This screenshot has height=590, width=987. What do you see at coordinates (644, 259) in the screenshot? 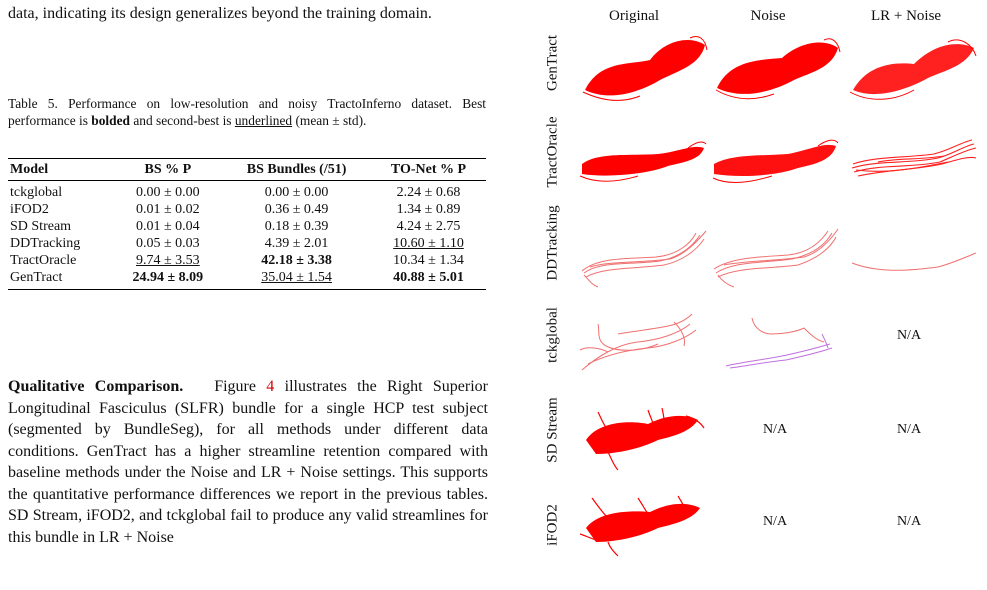
I see `tract-ddtracking-original` at bounding box center [644, 259].